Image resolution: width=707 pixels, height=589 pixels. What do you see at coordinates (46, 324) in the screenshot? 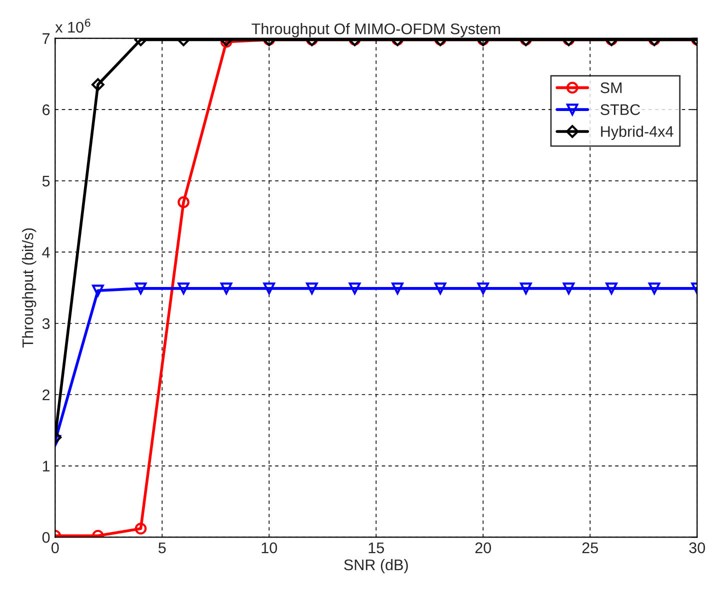
I see `y-tick-label: 3` at bounding box center [46, 324].